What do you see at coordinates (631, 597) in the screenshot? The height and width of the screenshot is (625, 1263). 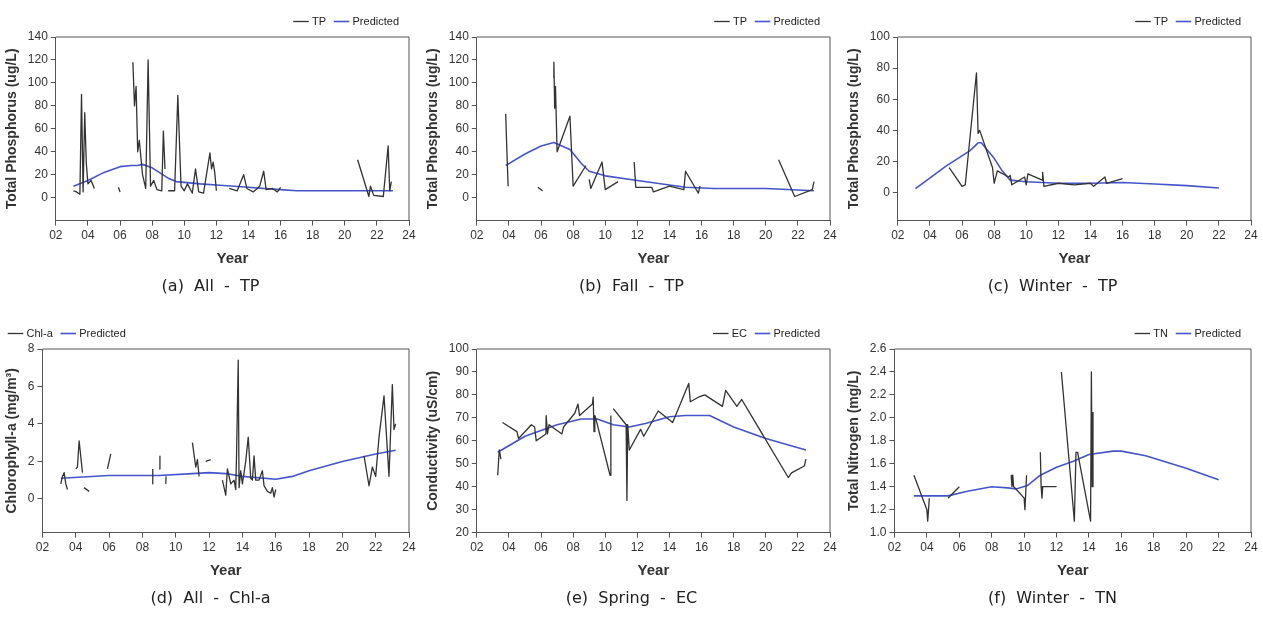 I see `text: (e) Spring - EC` at bounding box center [631, 597].